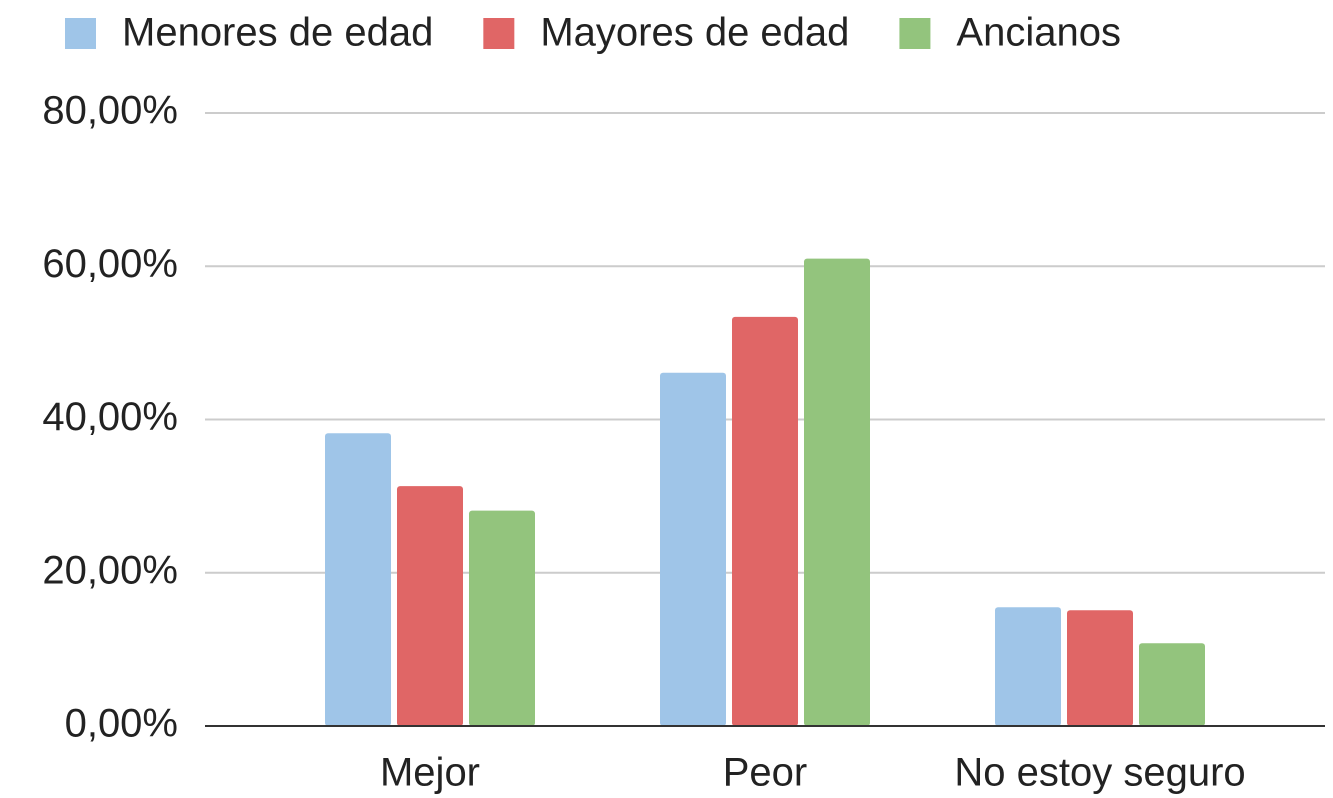  Describe the element at coordinates (765, 773) in the screenshot. I see `x-tick-label: Peor` at that location.